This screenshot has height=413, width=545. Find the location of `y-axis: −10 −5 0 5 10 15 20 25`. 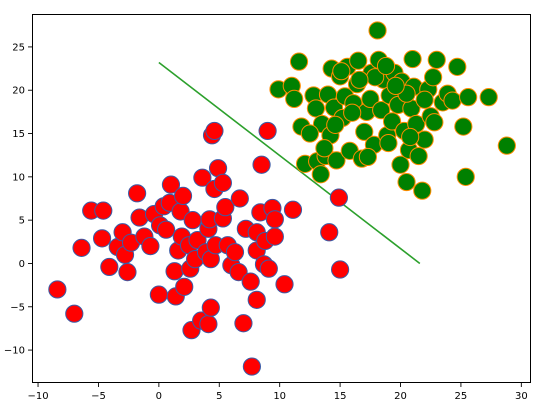

y-axis: −10 −5 0 5 10 15 20 25 is located at coordinates (18, 199).